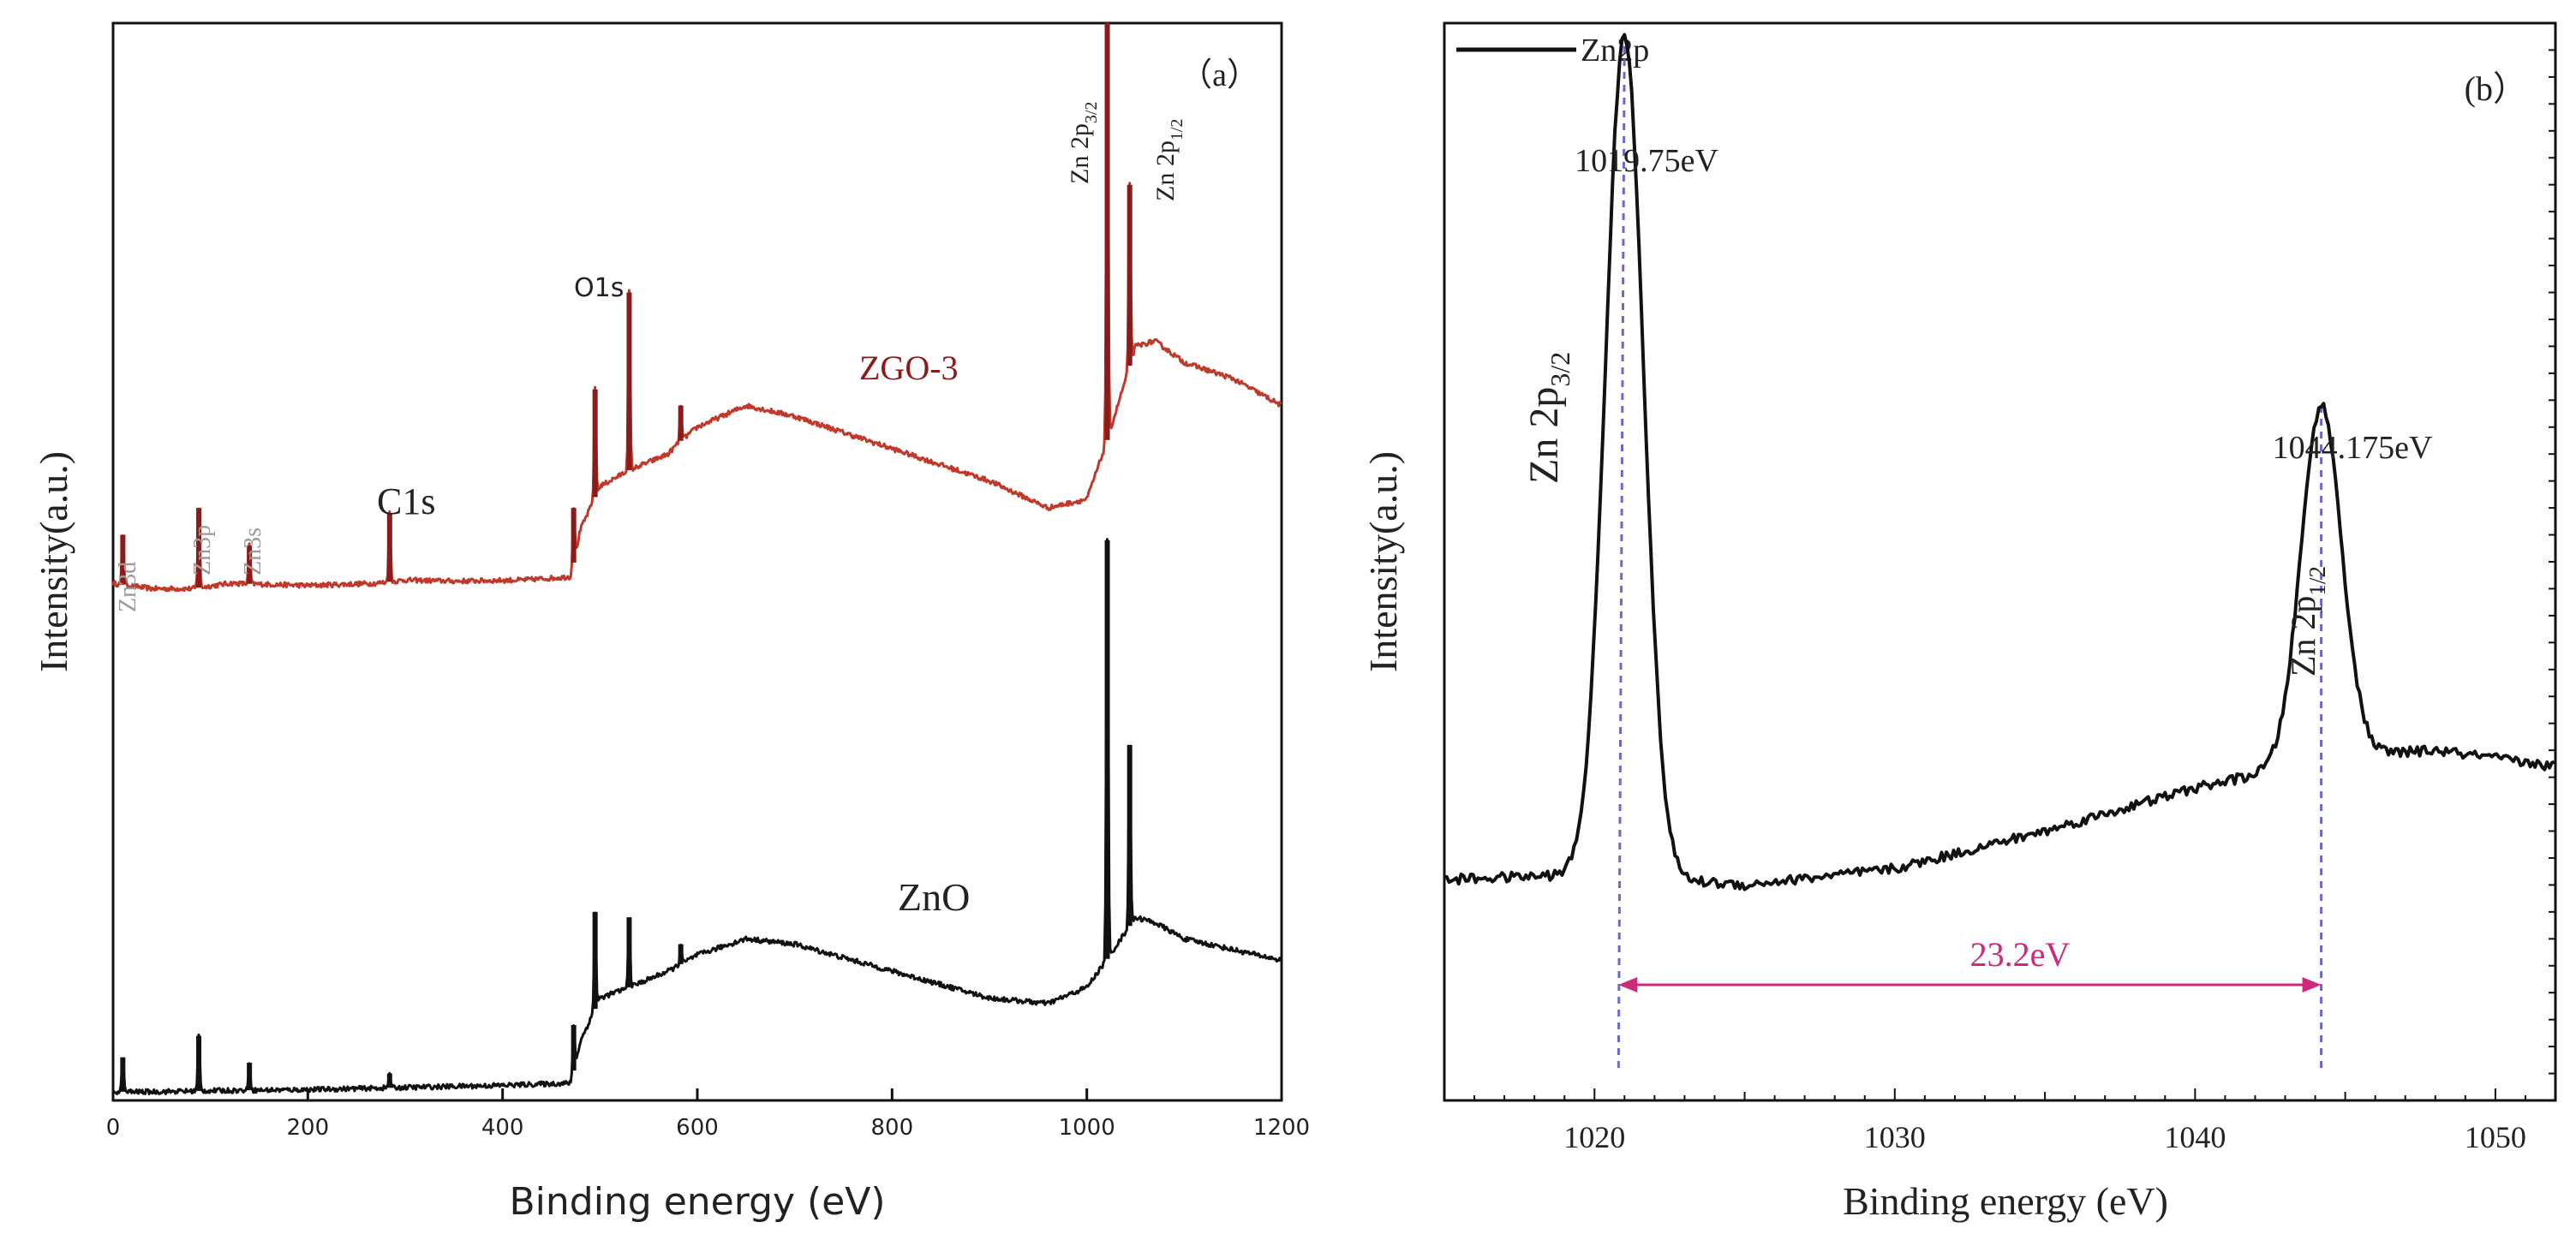 Image resolution: width=2576 pixels, height=1240 pixels. What do you see at coordinates (1282, 1128) in the screenshot?
I see `panel-a-x-tick-label: 1200` at bounding box center [1282, 1128].